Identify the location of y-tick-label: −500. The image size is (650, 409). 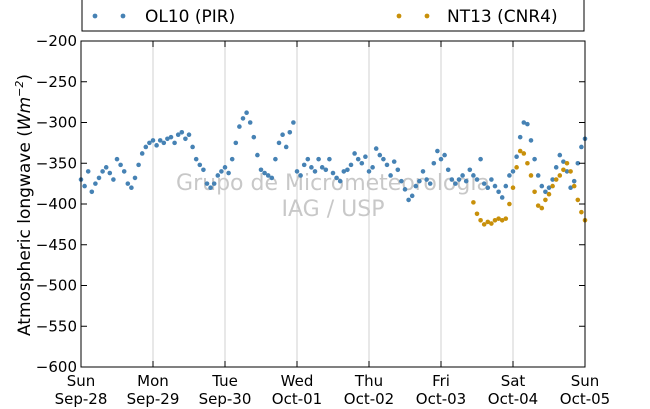
(56, 286).